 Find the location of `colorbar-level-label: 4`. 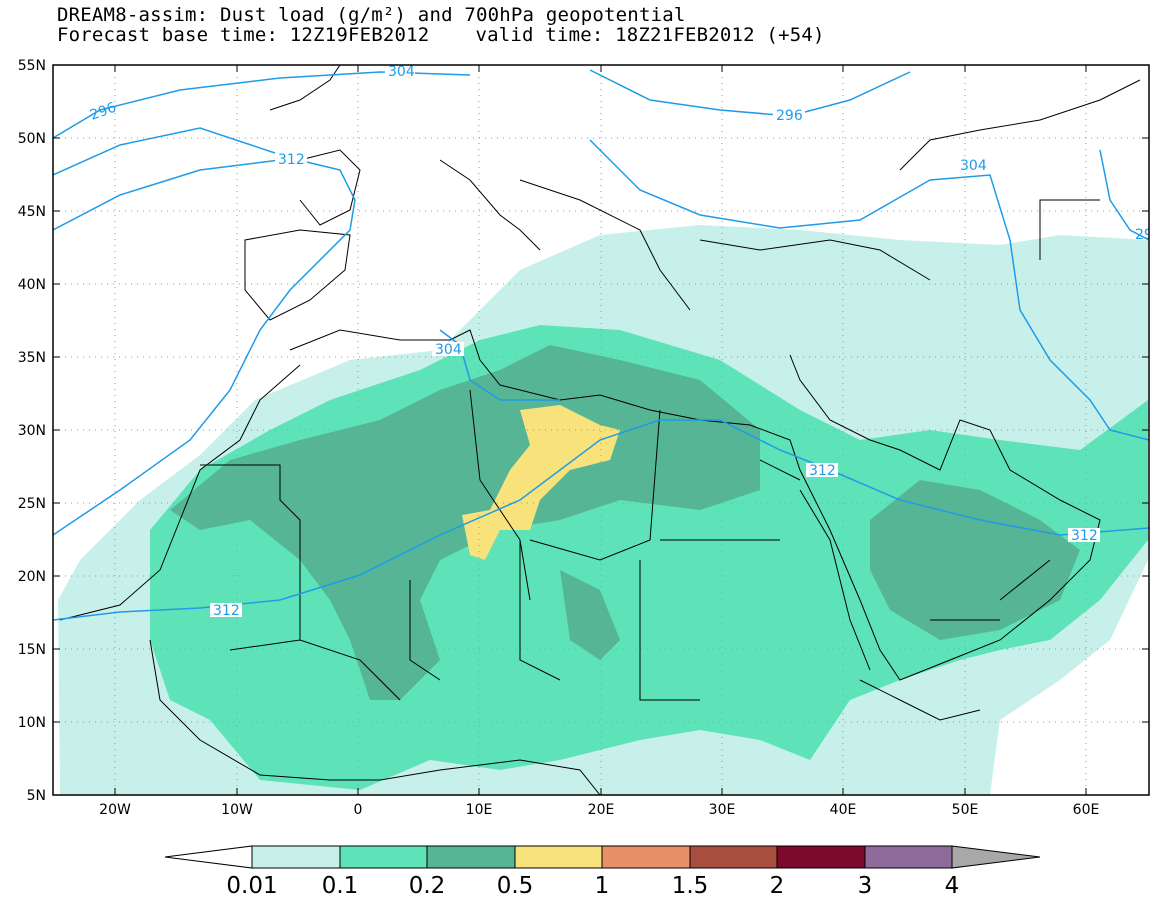

colorbar-level-label: 4 is located at coordinates (952, 886).